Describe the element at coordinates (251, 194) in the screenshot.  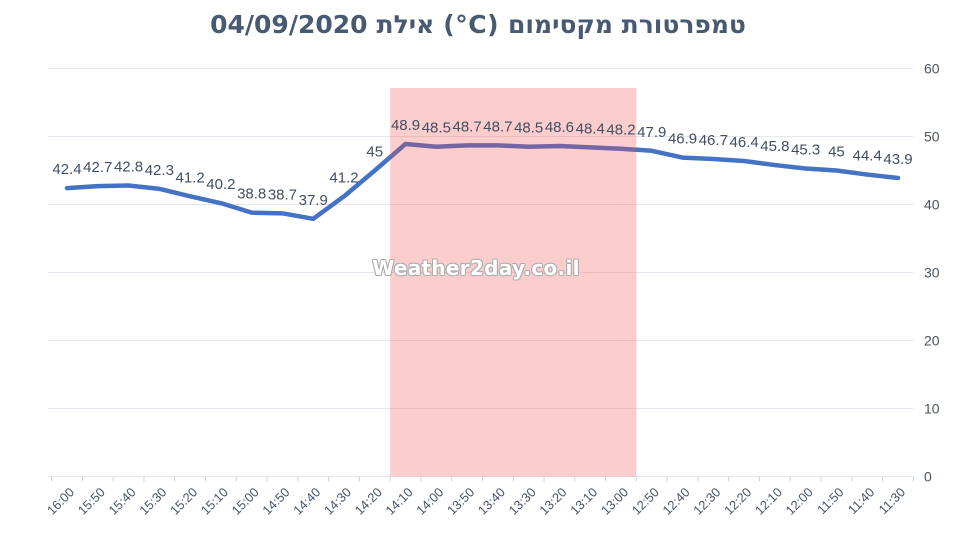
I see `data-label: 38.8` at that location.